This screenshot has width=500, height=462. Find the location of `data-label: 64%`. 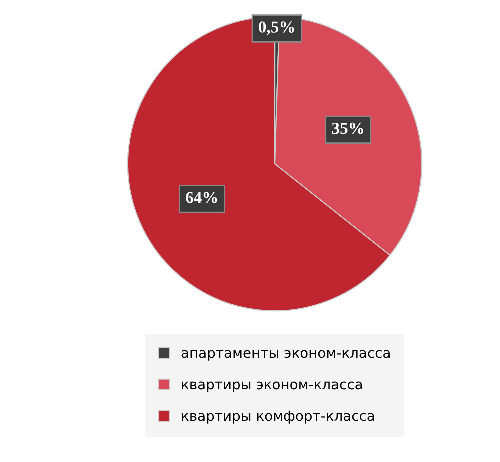

data-label: 64% is located at coordinates (202, 198).